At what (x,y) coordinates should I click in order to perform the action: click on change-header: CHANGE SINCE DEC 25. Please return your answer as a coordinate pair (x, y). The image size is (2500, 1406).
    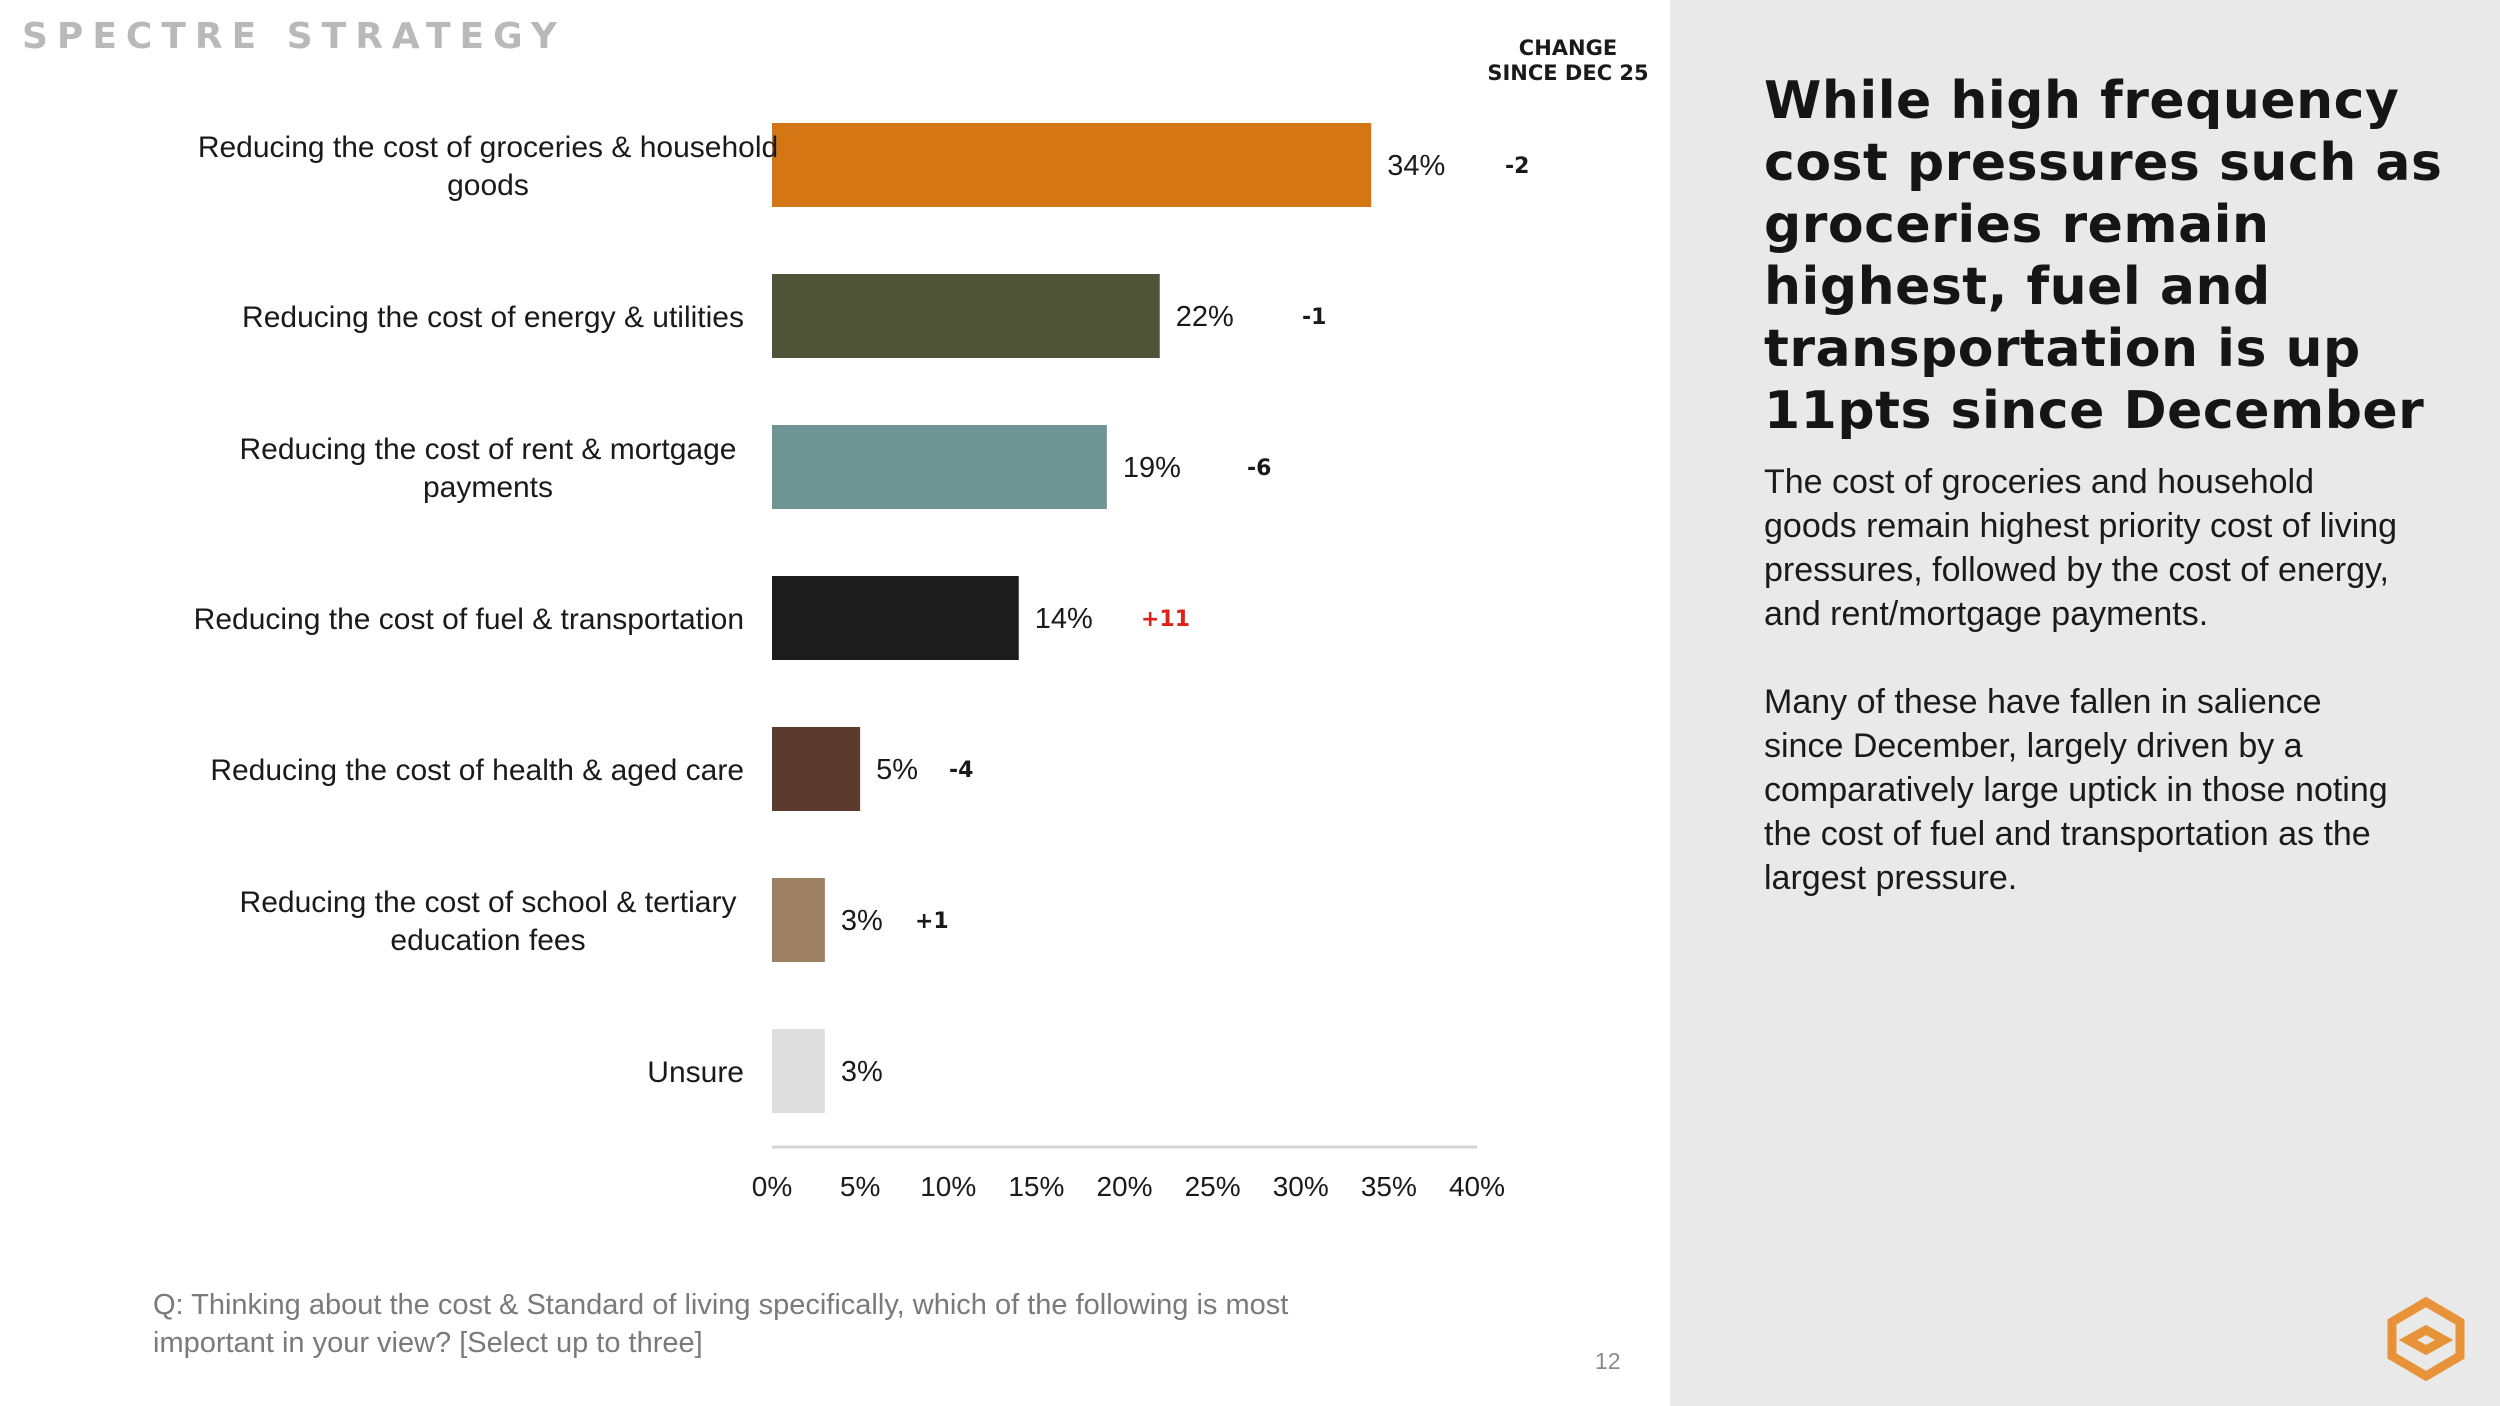
    Looking at the image, I should click on (1568, 61).